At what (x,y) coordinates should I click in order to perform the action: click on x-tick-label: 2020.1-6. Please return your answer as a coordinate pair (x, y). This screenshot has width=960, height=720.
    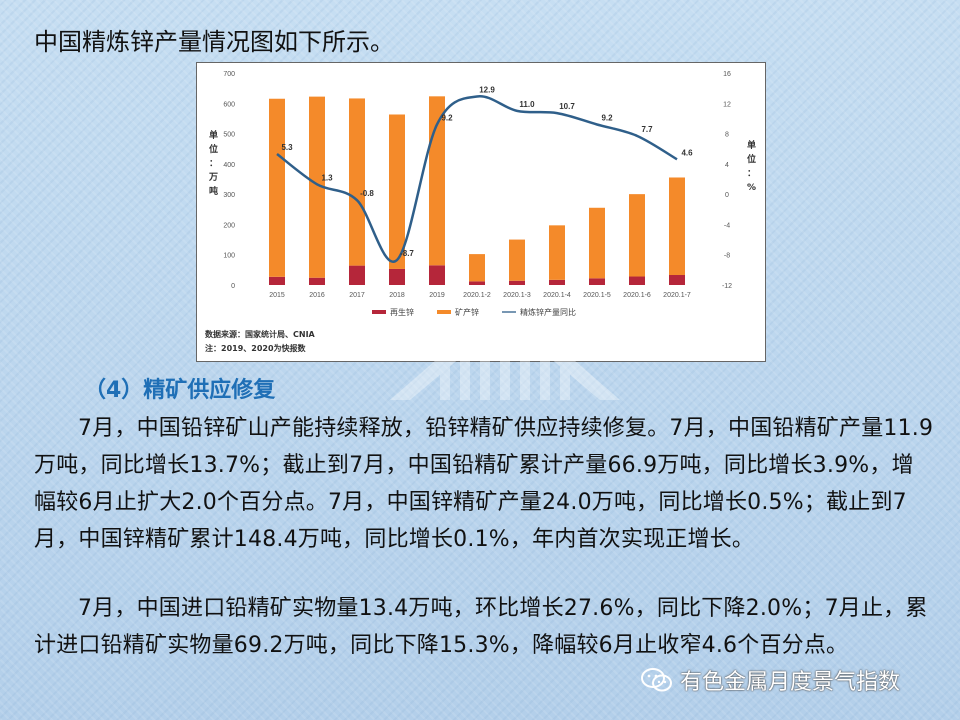
    Looking at the image, I should click on (637, 295).